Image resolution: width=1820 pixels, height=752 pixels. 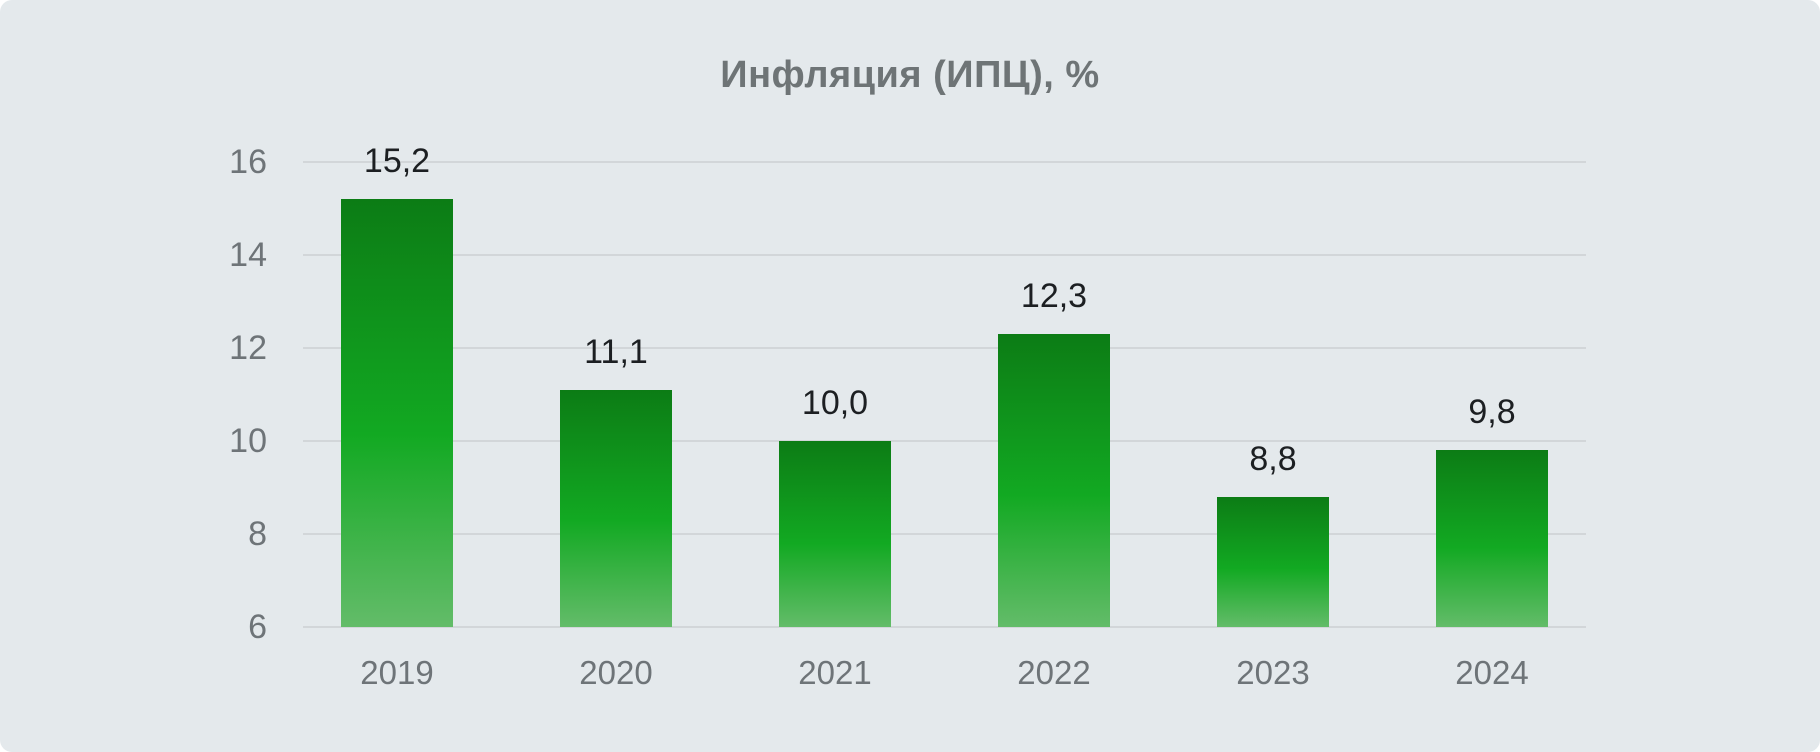 I want to click on bar-value-label: 10,0, so click(x=835, y=403).